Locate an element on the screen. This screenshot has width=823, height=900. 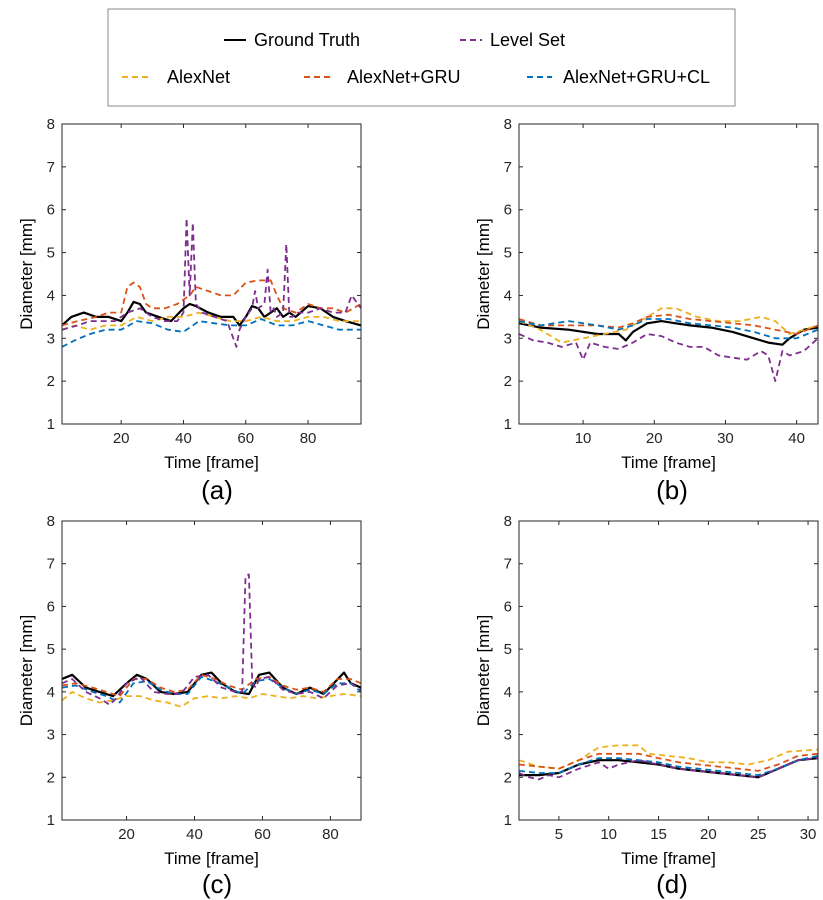
legend-entry-alexnet-gru: AlexNet+GRU is located at coordinates (382, 77).